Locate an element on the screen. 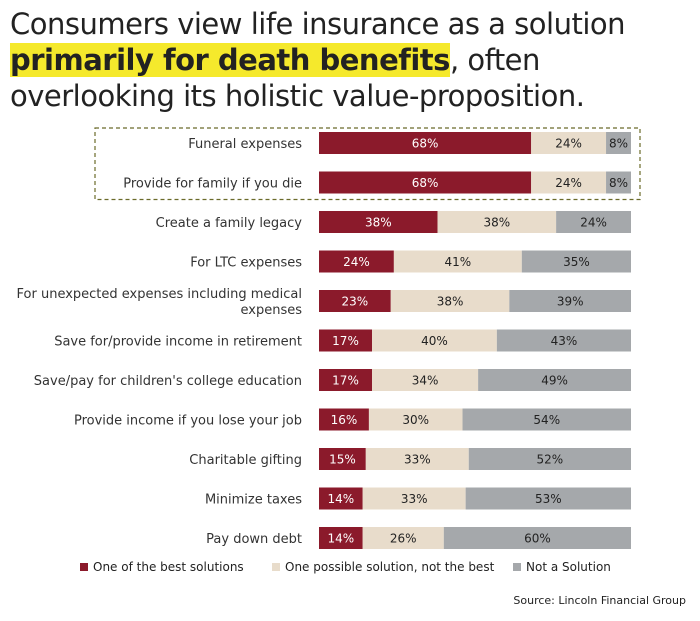 Image resolution: width=700 pixels, height=621 pixels. data-label: 15% is located at coordinates (342, 460).